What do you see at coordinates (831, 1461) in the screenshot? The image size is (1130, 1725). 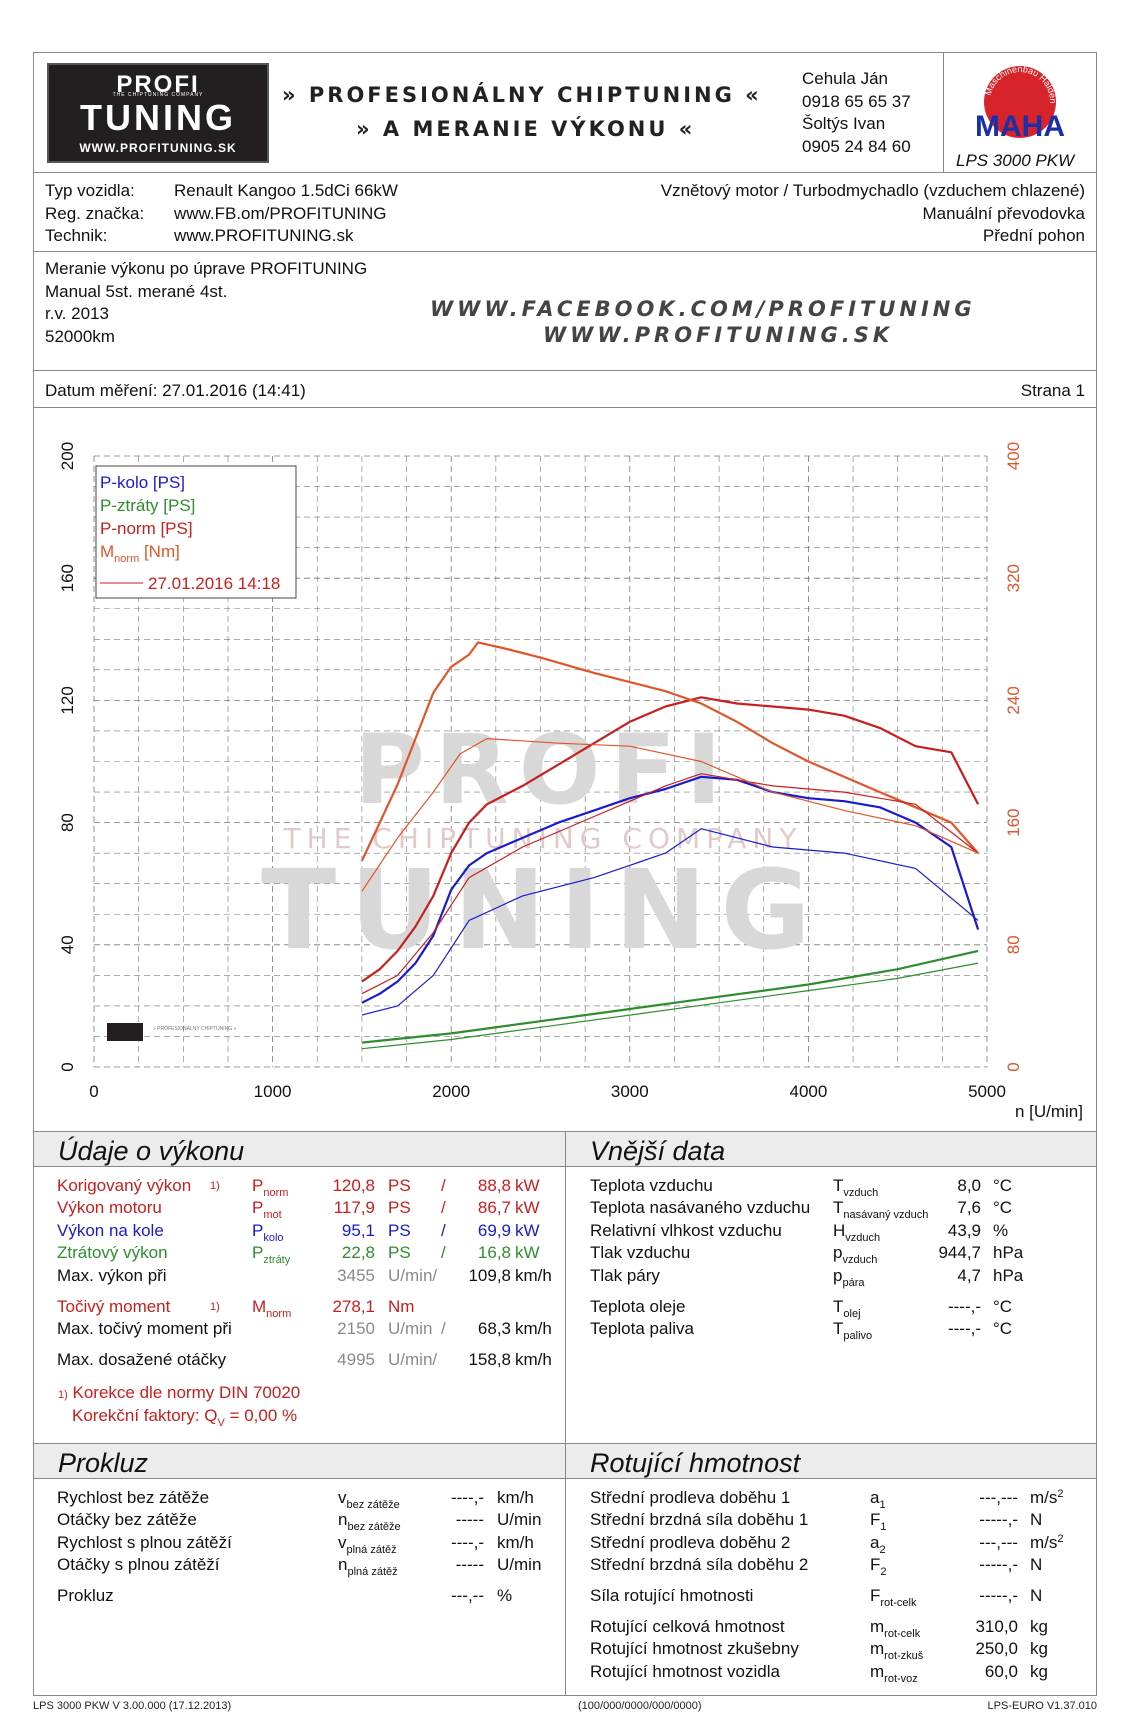 I see `rotating-header: Rotující hmotnost` at bounding box center [831, 1461].